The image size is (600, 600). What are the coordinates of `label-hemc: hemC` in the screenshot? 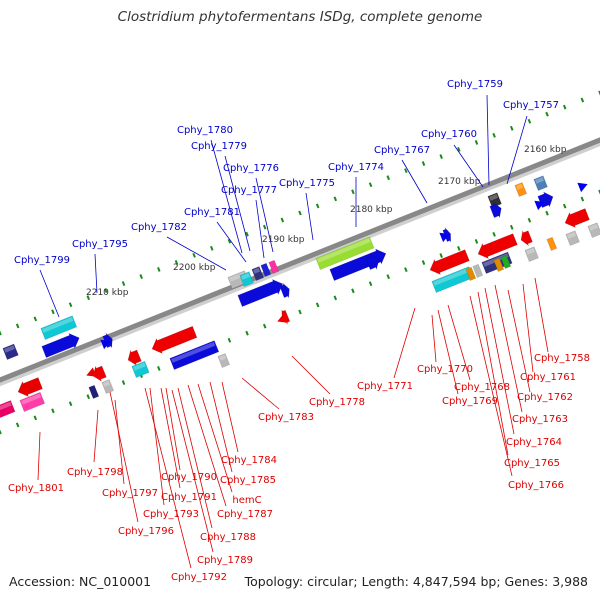 It's located at (246, 500).